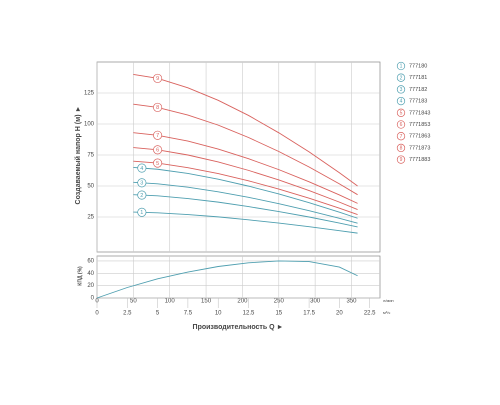  What do you see at coordinates (238, 327) in the screenshot?
I see `x-axis-title: Производительность Q ►` at bounding box center [238, 327].